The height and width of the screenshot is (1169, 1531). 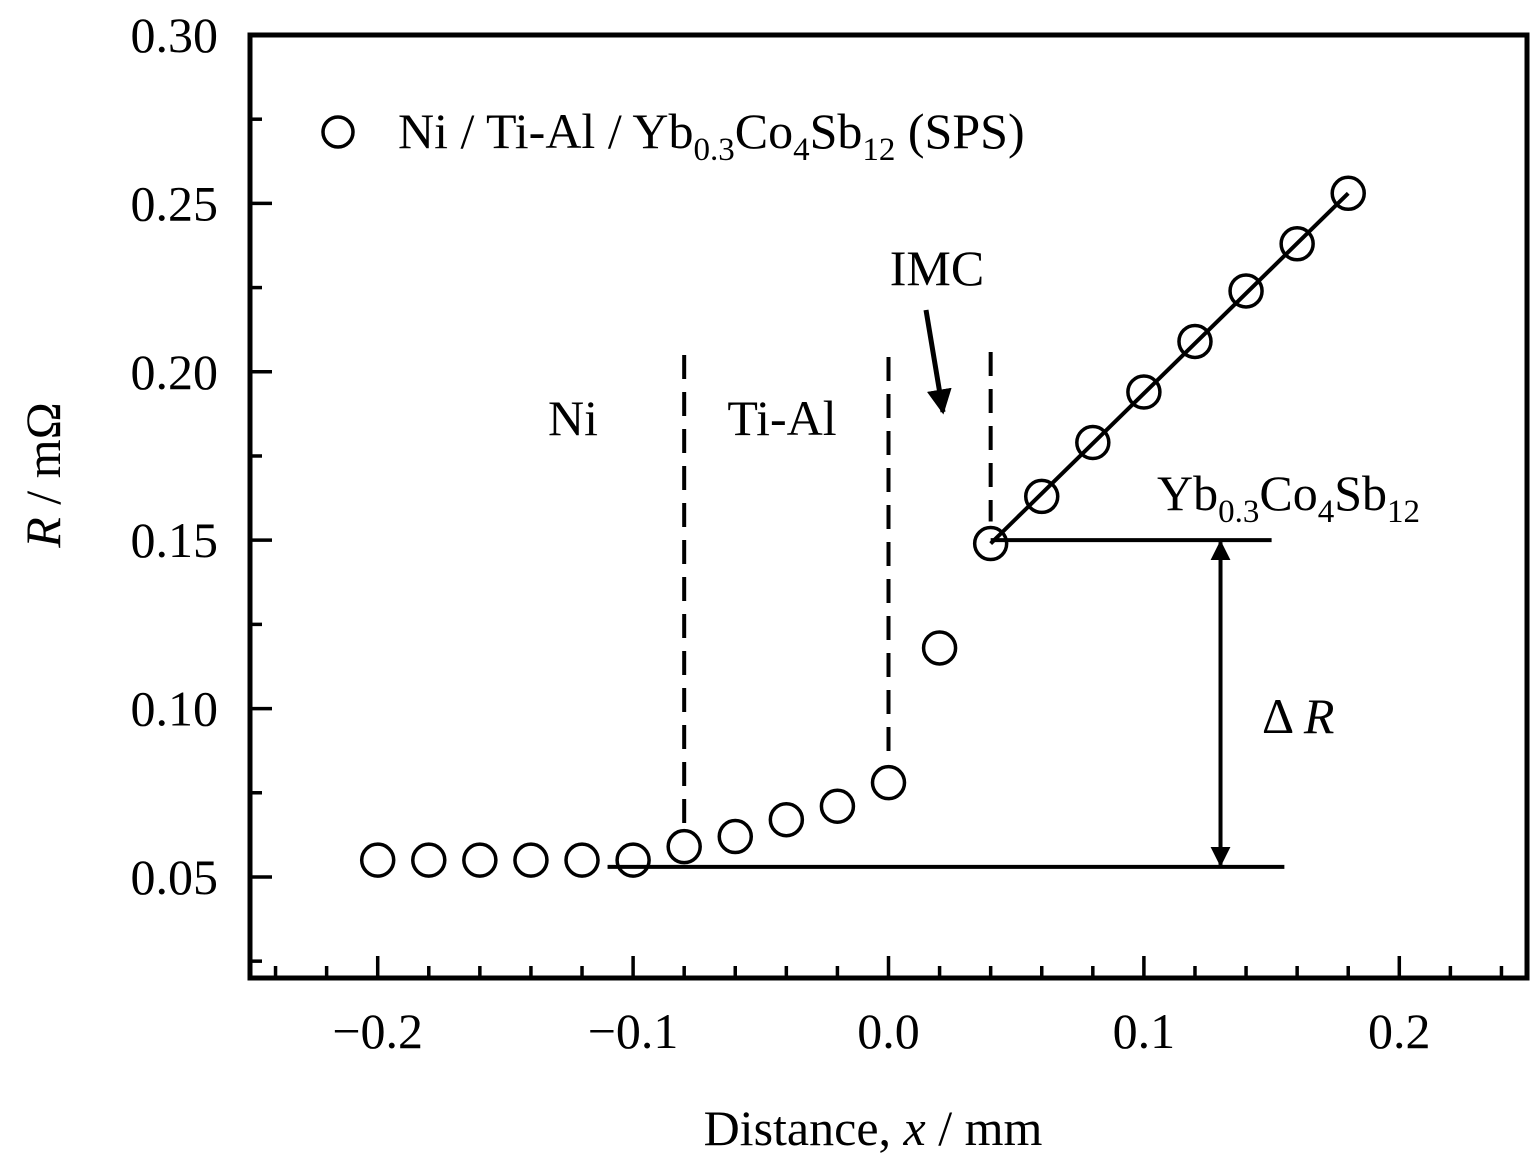 What do you see at coordinates (873, 1128) in the screenshot?
I see `x-axis-title: Distance, x / mm` at bounding box center [873, 1128].